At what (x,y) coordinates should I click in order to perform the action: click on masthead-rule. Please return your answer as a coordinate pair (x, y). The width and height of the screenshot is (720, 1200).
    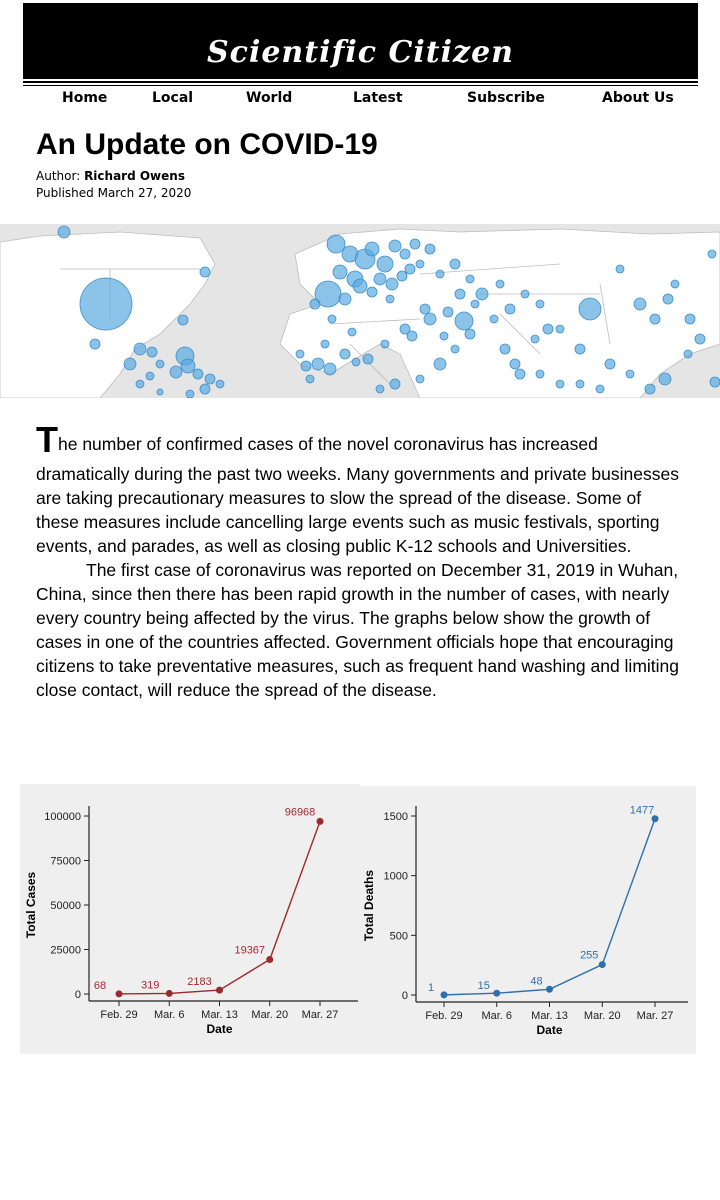
    Looking at the image, I should click on (360, 82).